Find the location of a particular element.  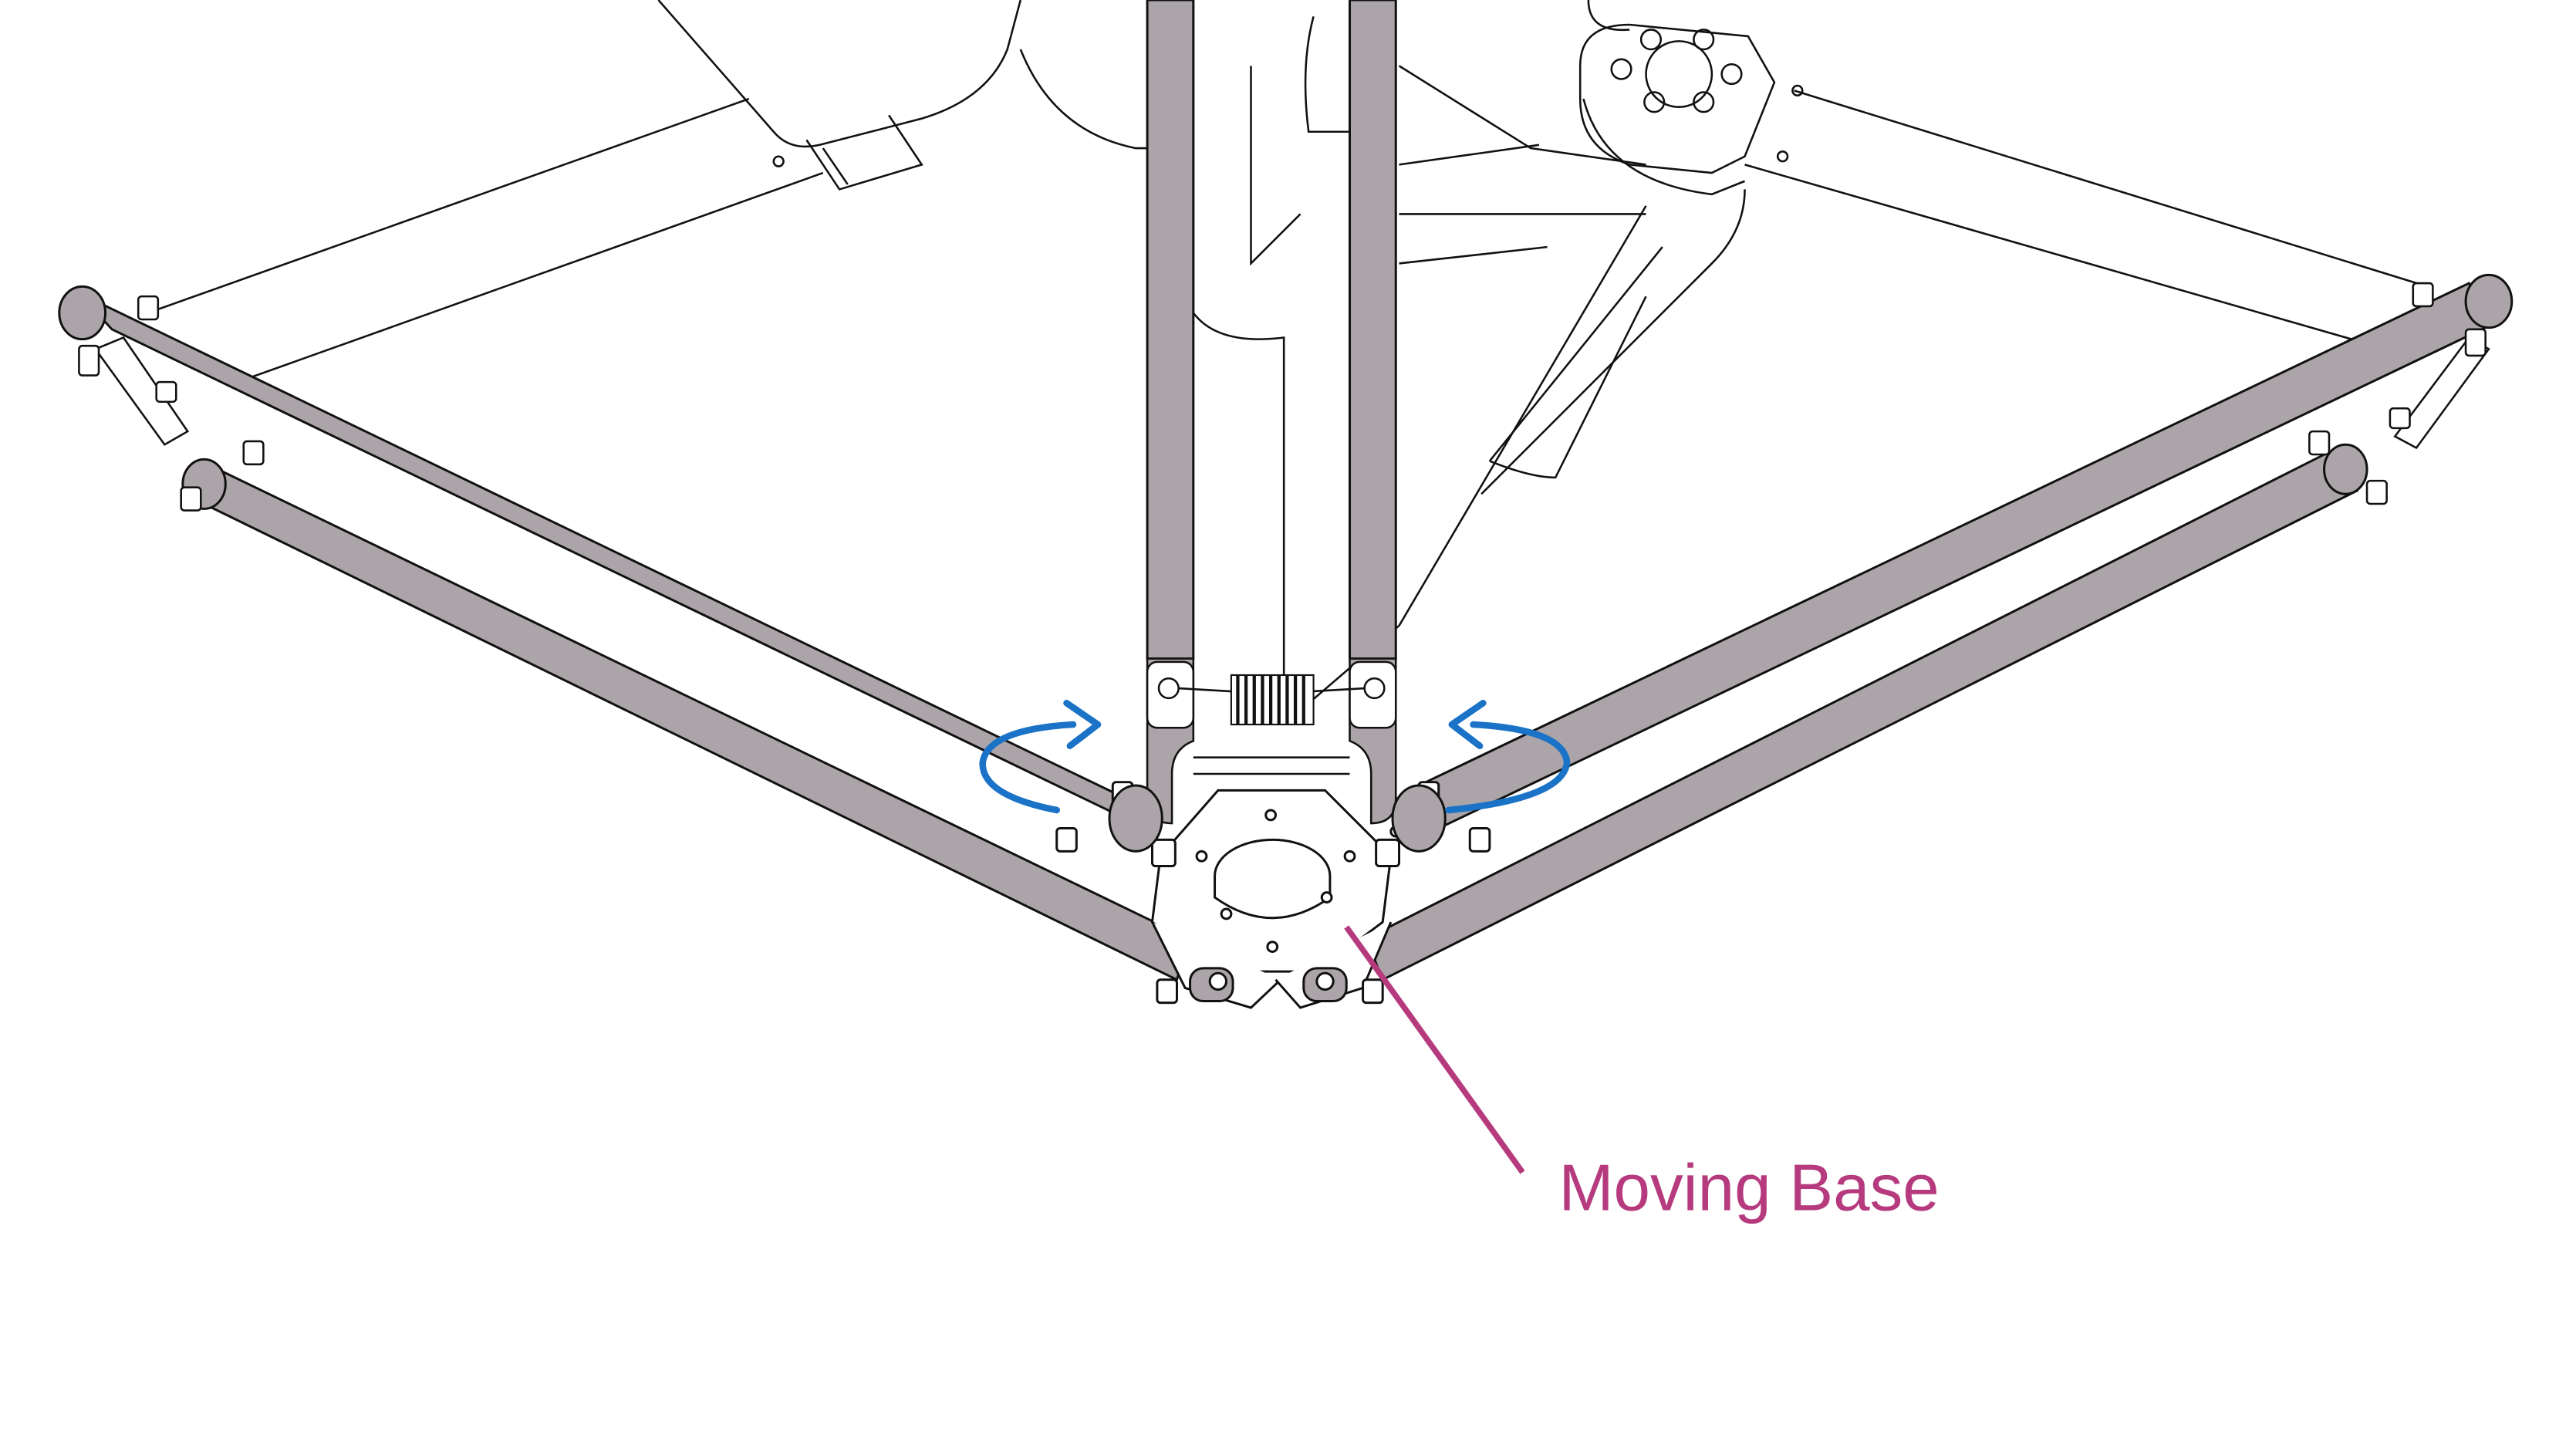

left-corner-joint is located at coordinates (171, 403).